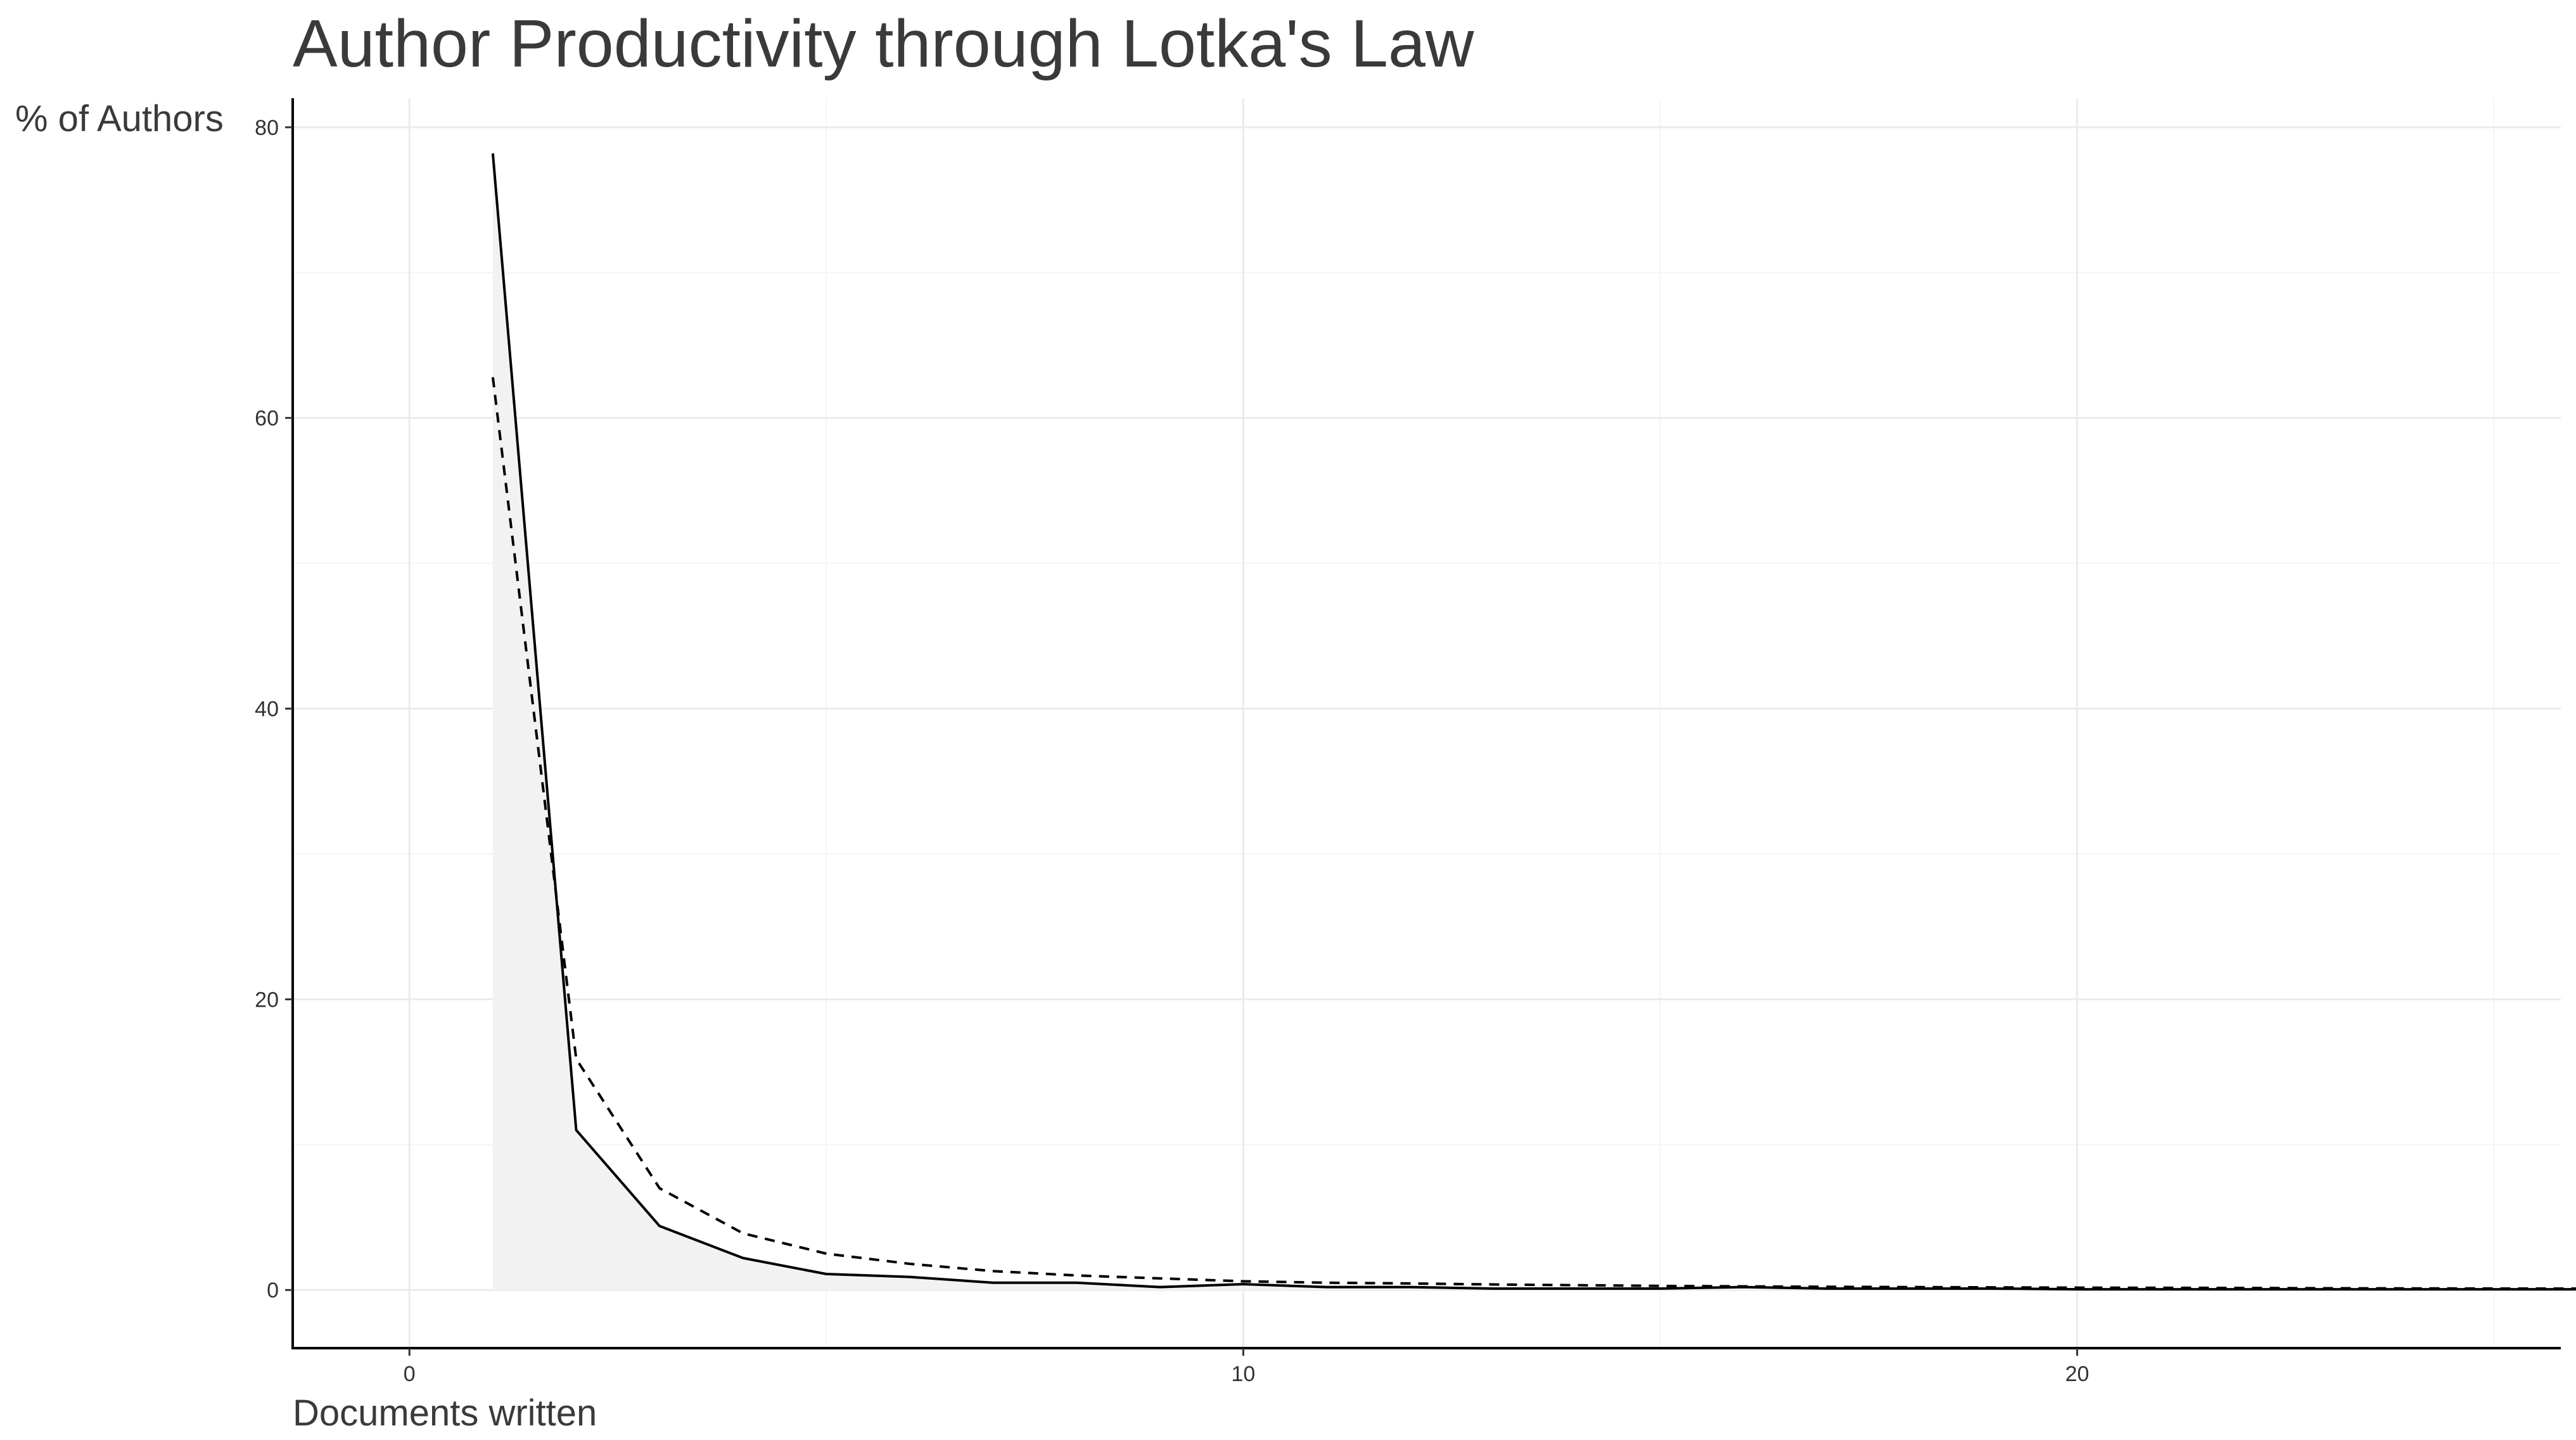 This screenshot has width=2576, height=1440. I want to click on x-tick-label: 10, so click(1244, 1374).